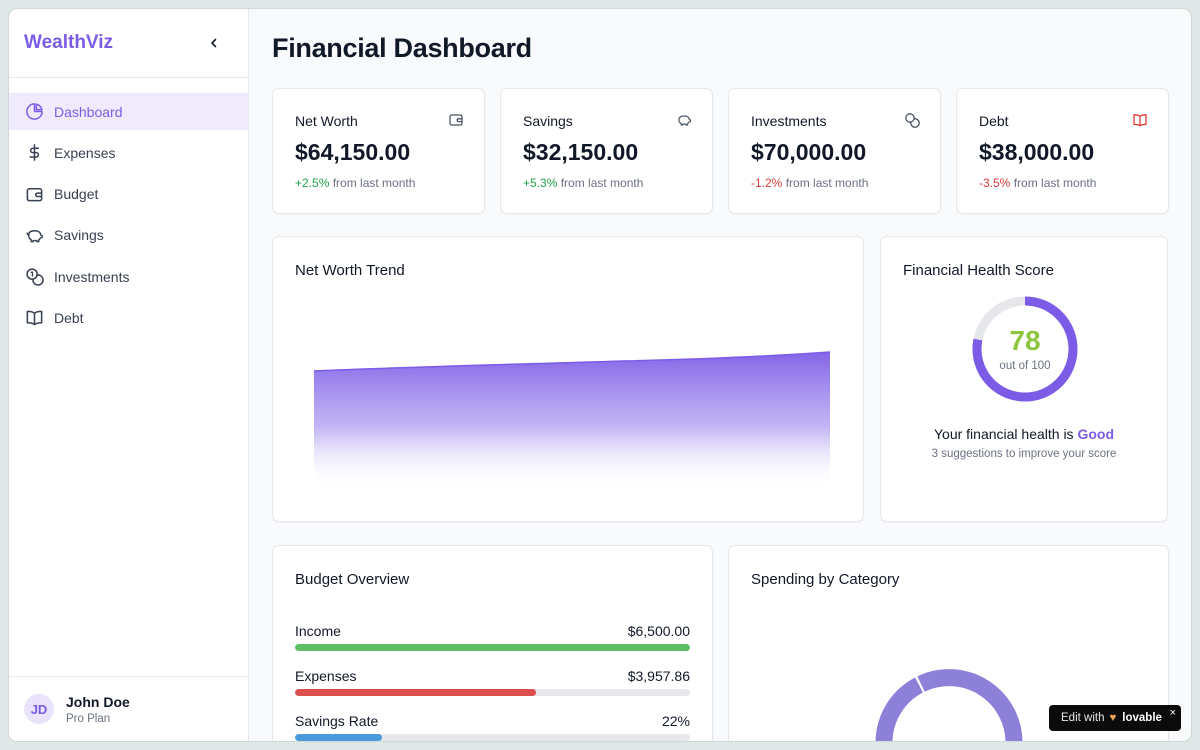  I want to click on stat-value: $38,000.00, so click(1037, 152).